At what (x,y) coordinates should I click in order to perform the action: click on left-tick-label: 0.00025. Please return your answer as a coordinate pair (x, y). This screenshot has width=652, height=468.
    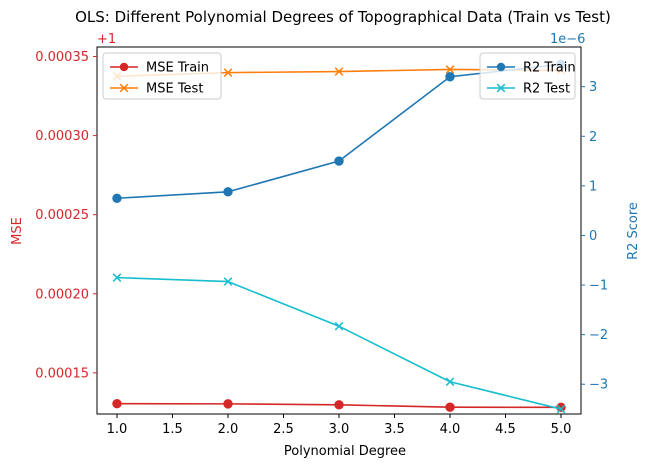
    Looking at the image, I should click on (62, 215).